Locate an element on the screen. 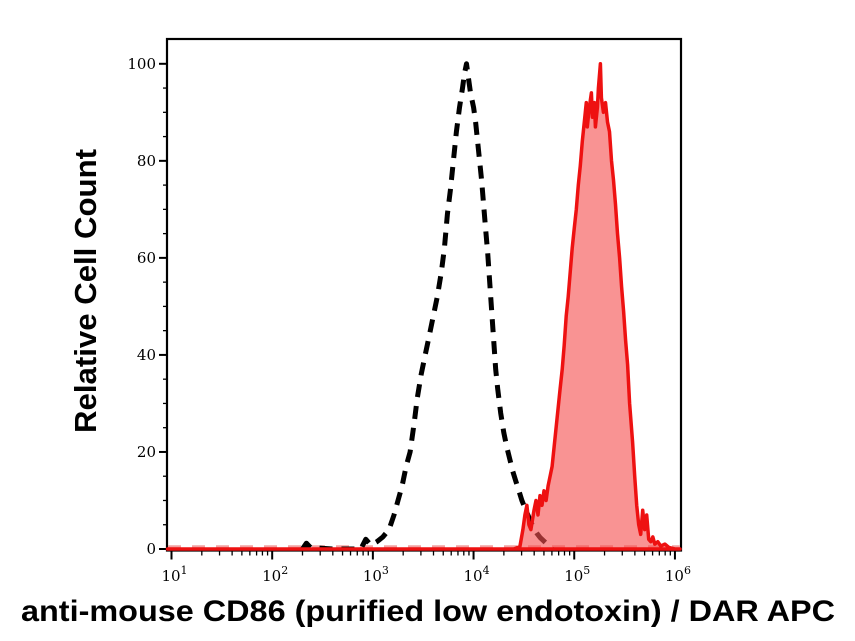 This screenshot has width=855, height=641. y-tick-label: 60 is located at coordinates (146, 258).